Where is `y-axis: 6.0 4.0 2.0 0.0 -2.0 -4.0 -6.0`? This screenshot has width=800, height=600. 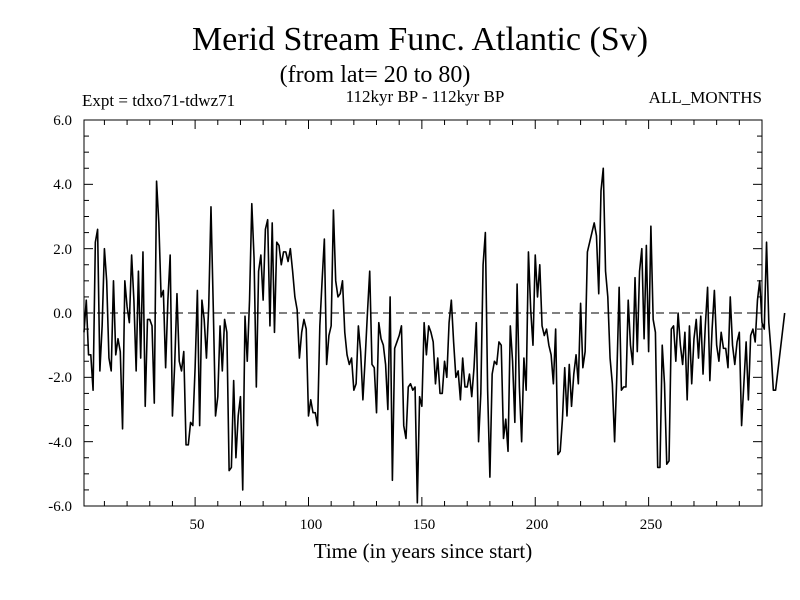 y-axis: 6.0 4.0 2.0 0.0 -2.0 -4.0 -6.0 is located at coordinates (60, 314).